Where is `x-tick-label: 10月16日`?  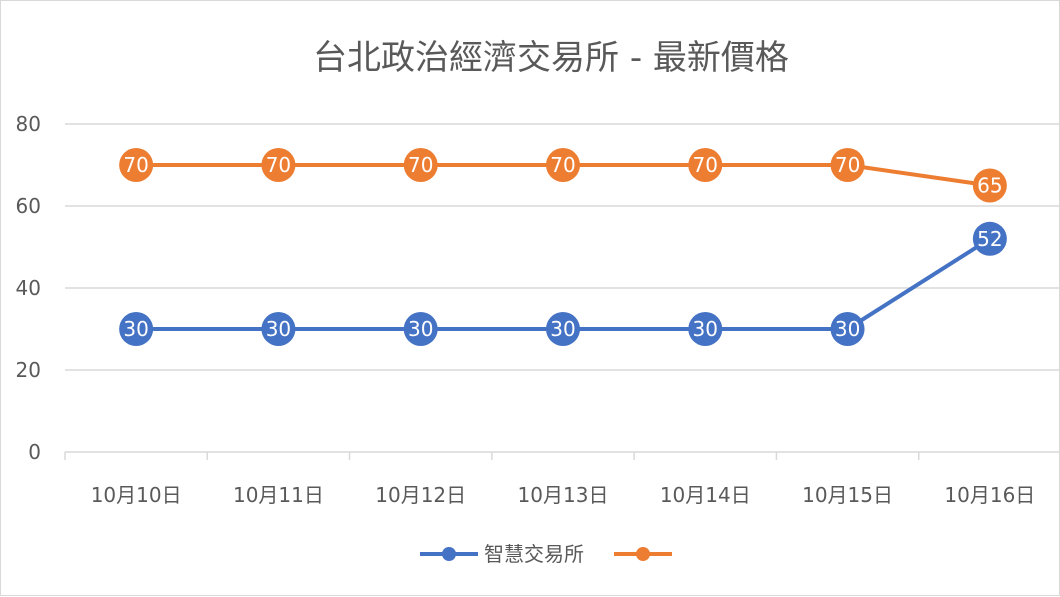 x-tick-label: 10月16日 is located at coordinates (989, 495).